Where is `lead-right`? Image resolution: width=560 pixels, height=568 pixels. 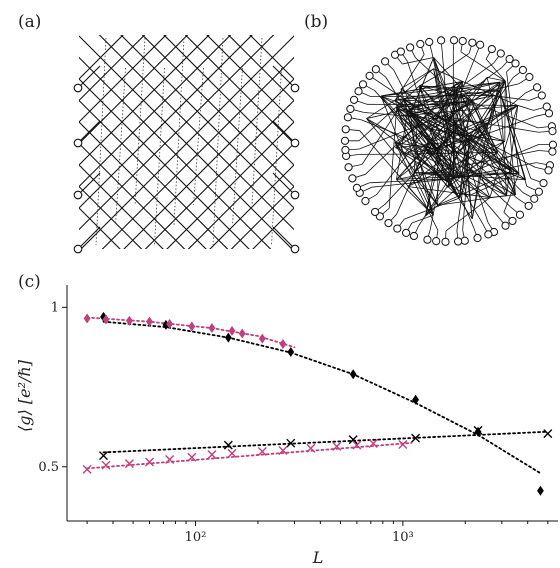
lead-right is located at coordinates (284, 132).